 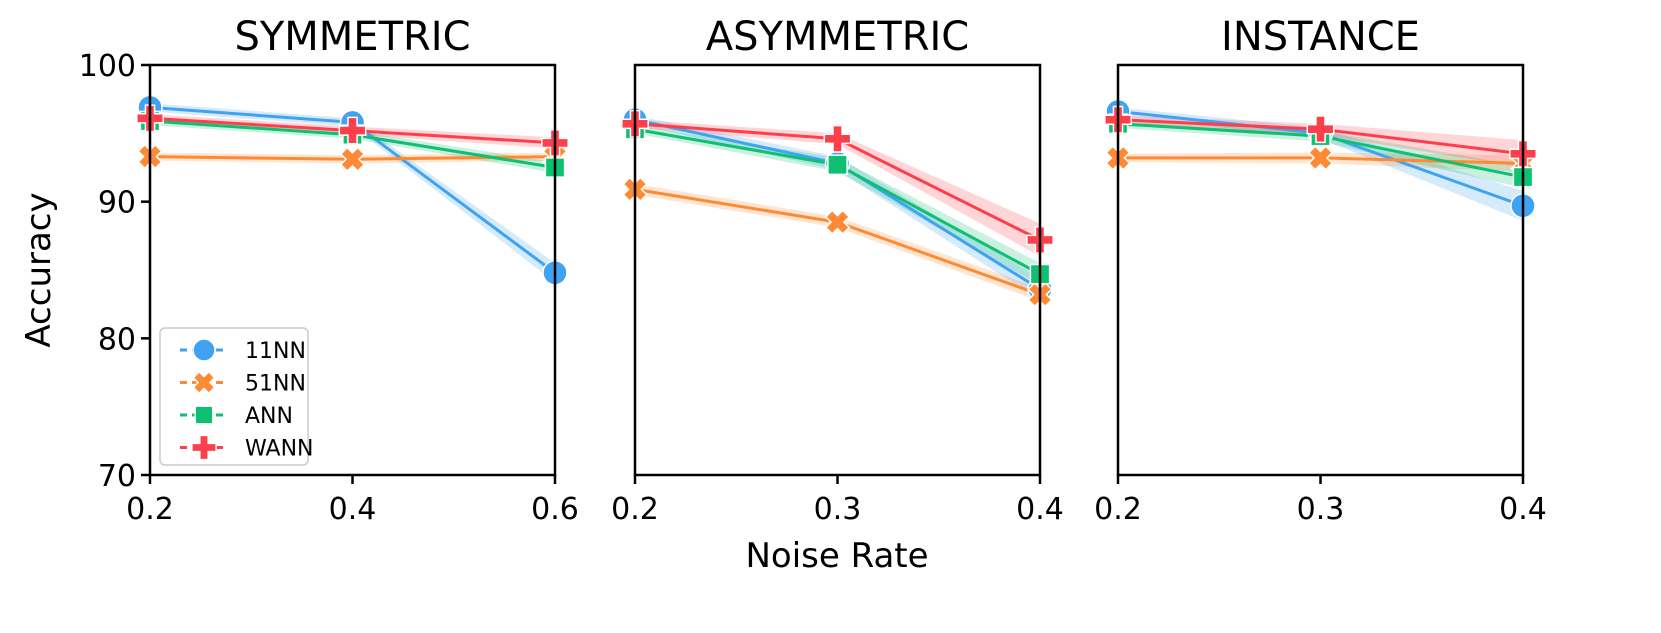 I want to click on y-tick-label: 100, so click(x=107, y=66).